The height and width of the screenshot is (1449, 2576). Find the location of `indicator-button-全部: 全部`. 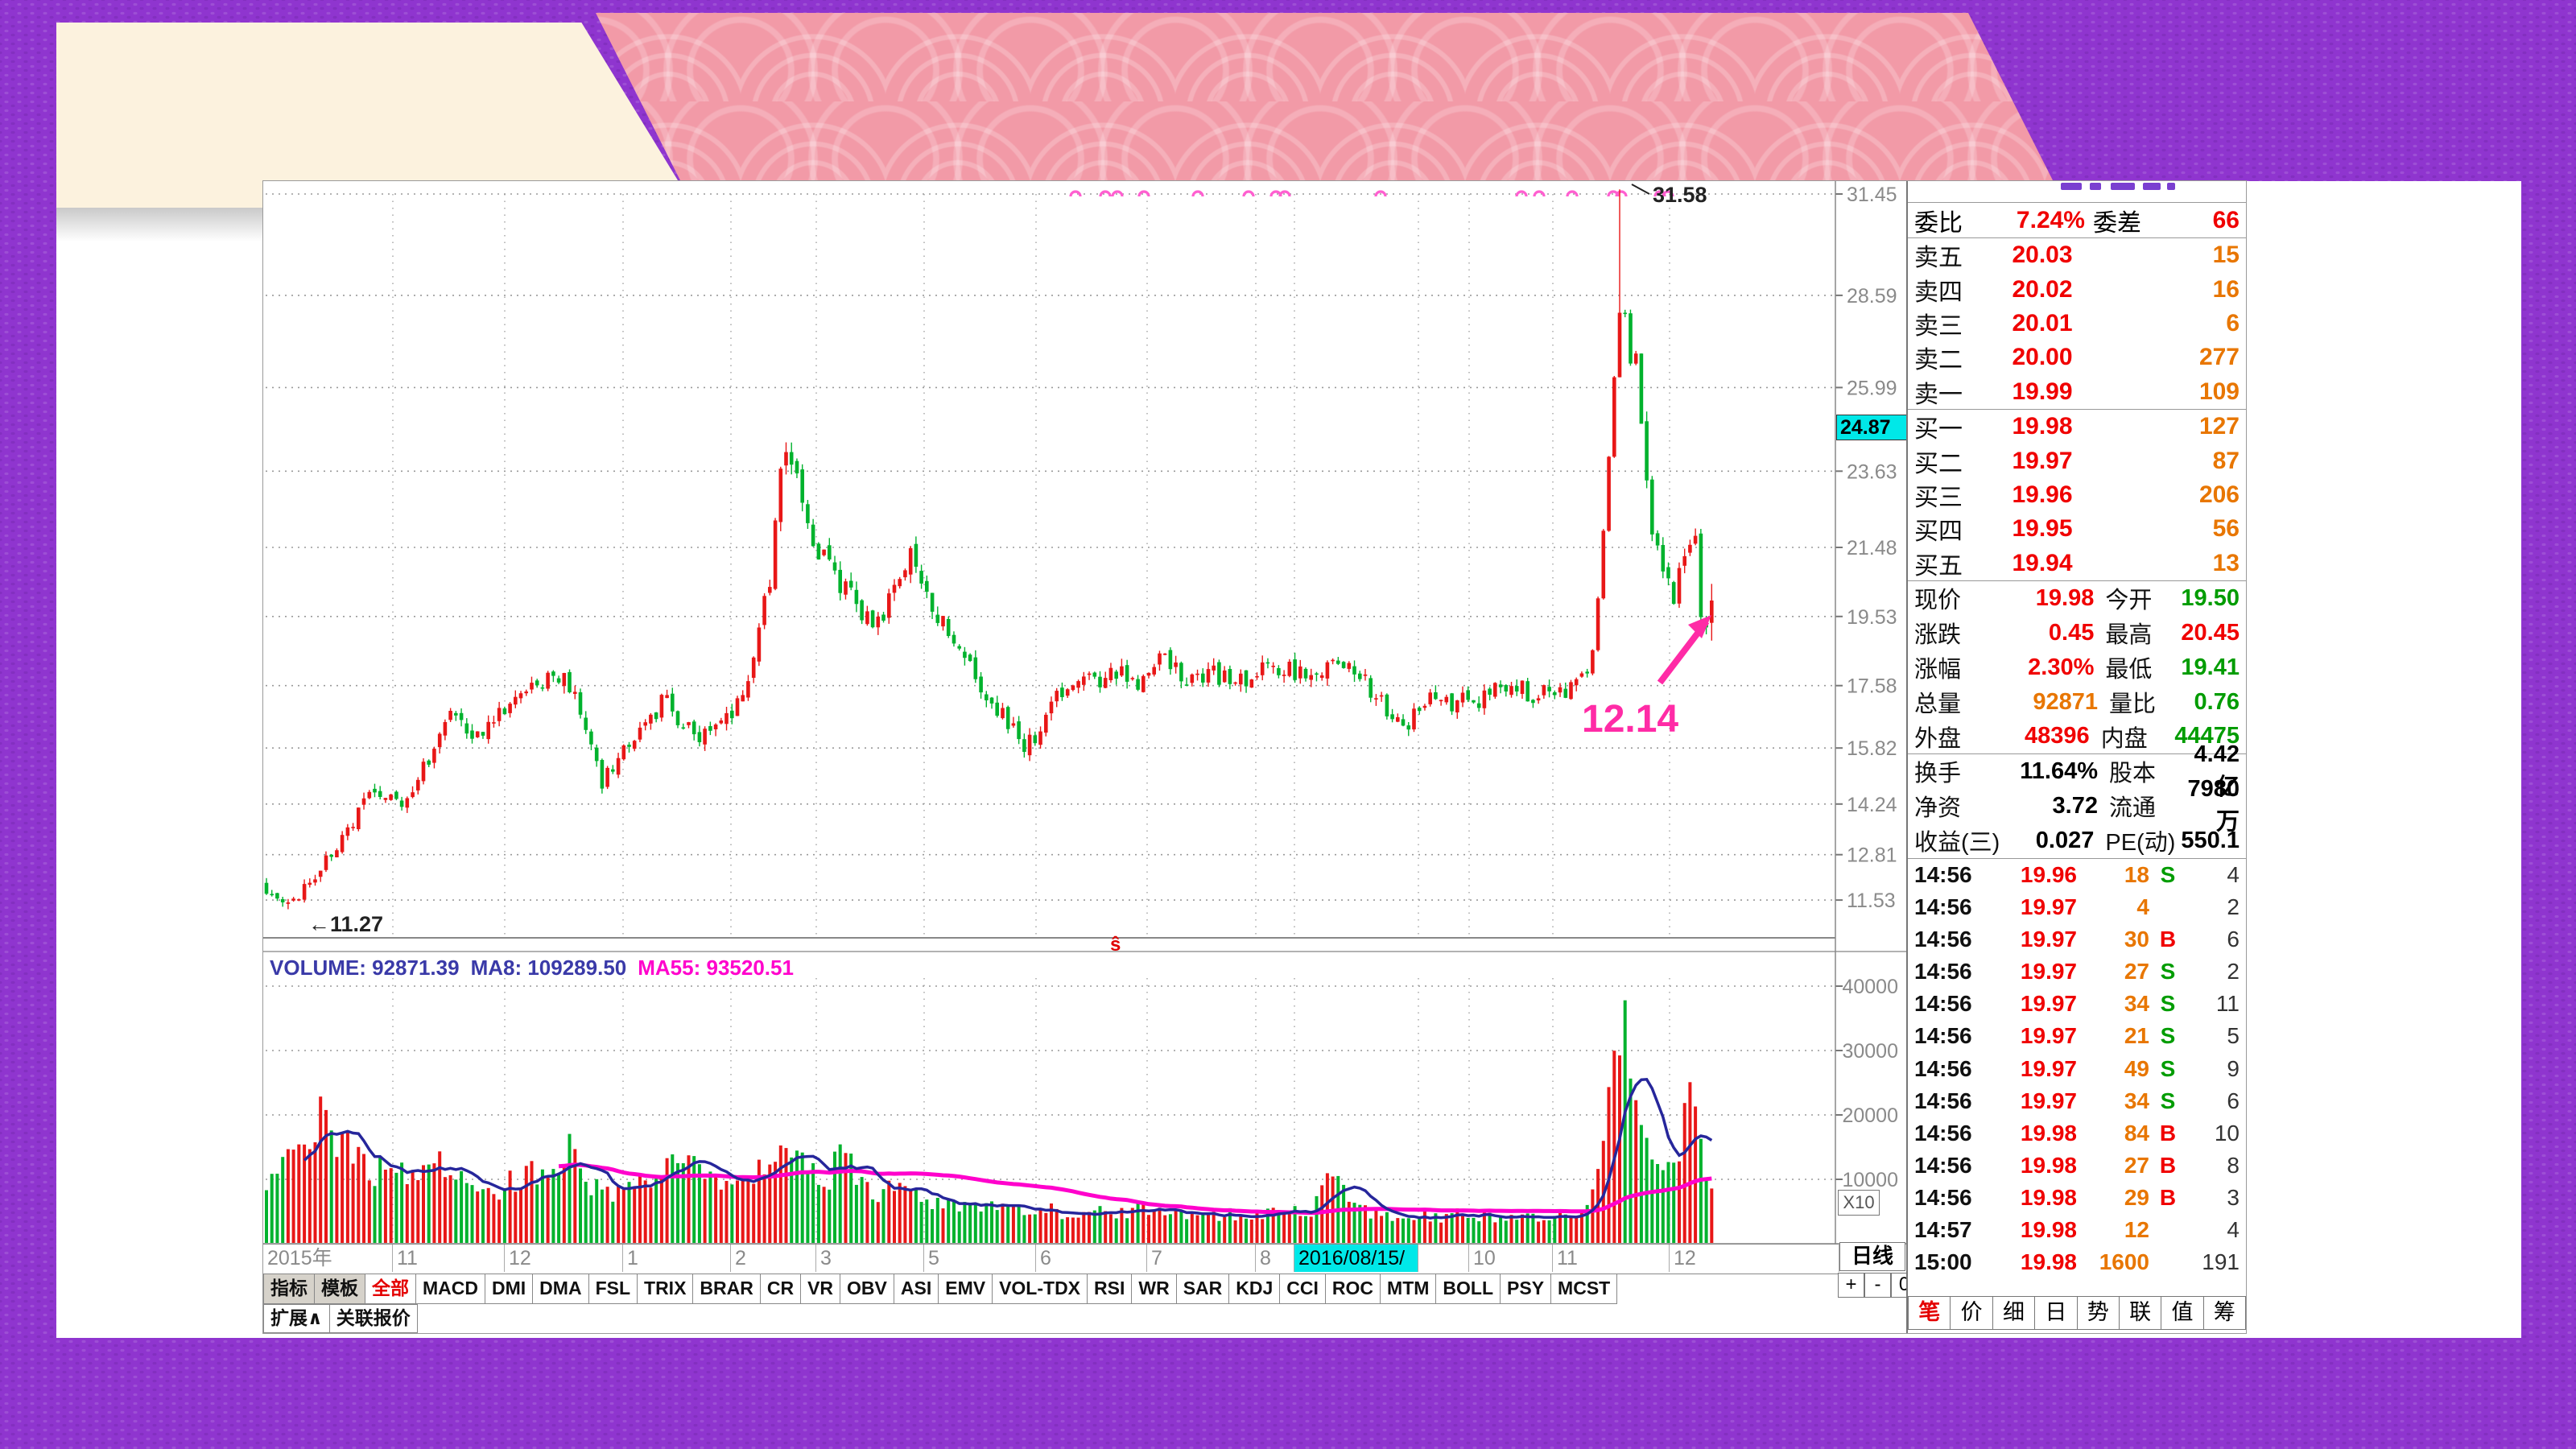

indicator-button-全部: 全部 is located at coordinates (390, 1289).